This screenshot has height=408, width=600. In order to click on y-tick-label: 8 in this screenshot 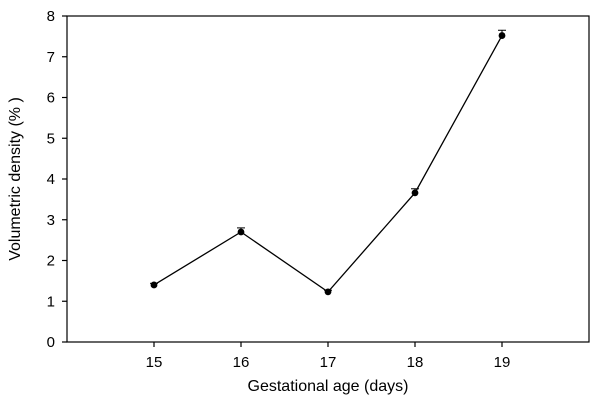, I will do `click(51, 16)`.